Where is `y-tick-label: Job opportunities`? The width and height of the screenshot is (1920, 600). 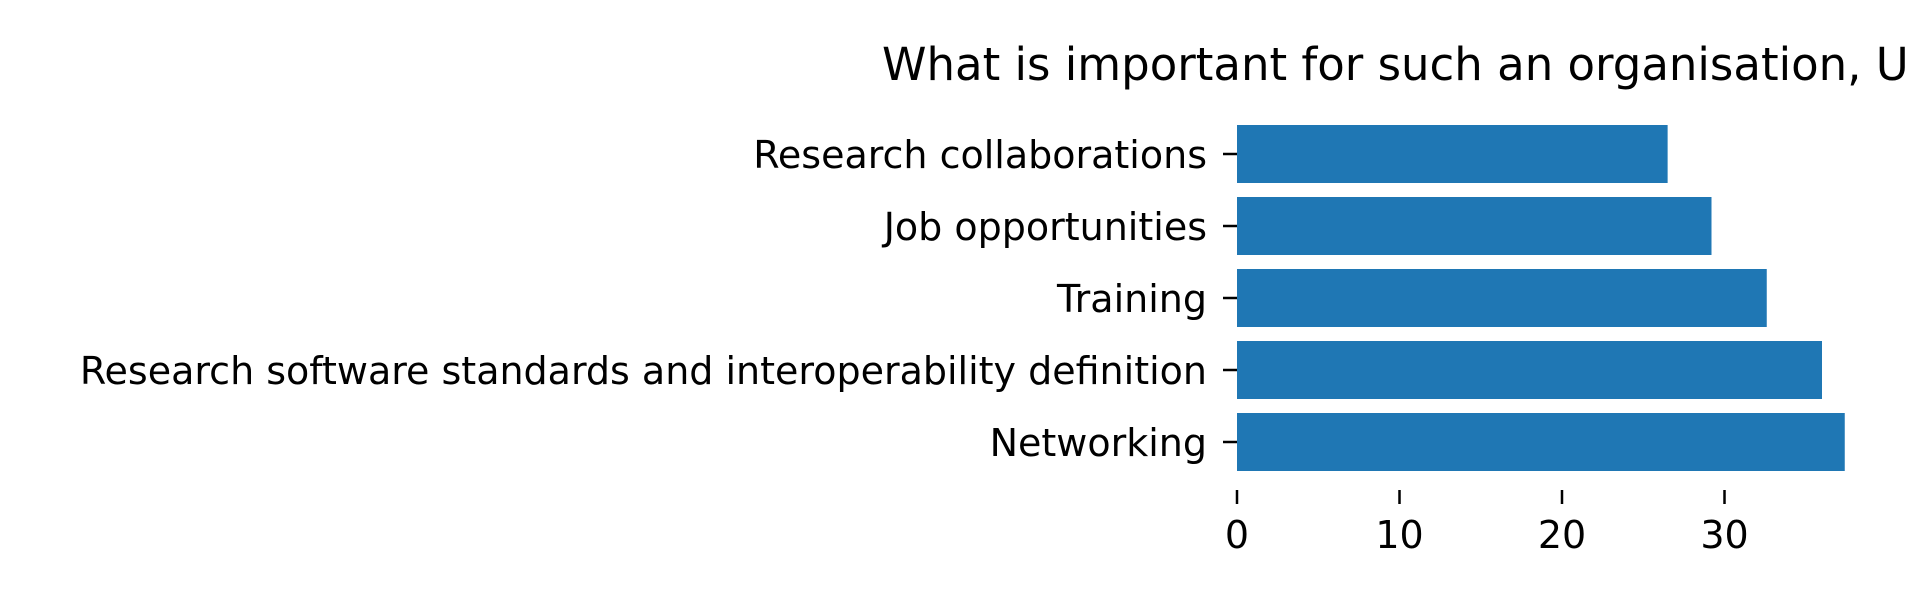 y-tick-label: Job opportunities is located at coordinates (1044, 227).